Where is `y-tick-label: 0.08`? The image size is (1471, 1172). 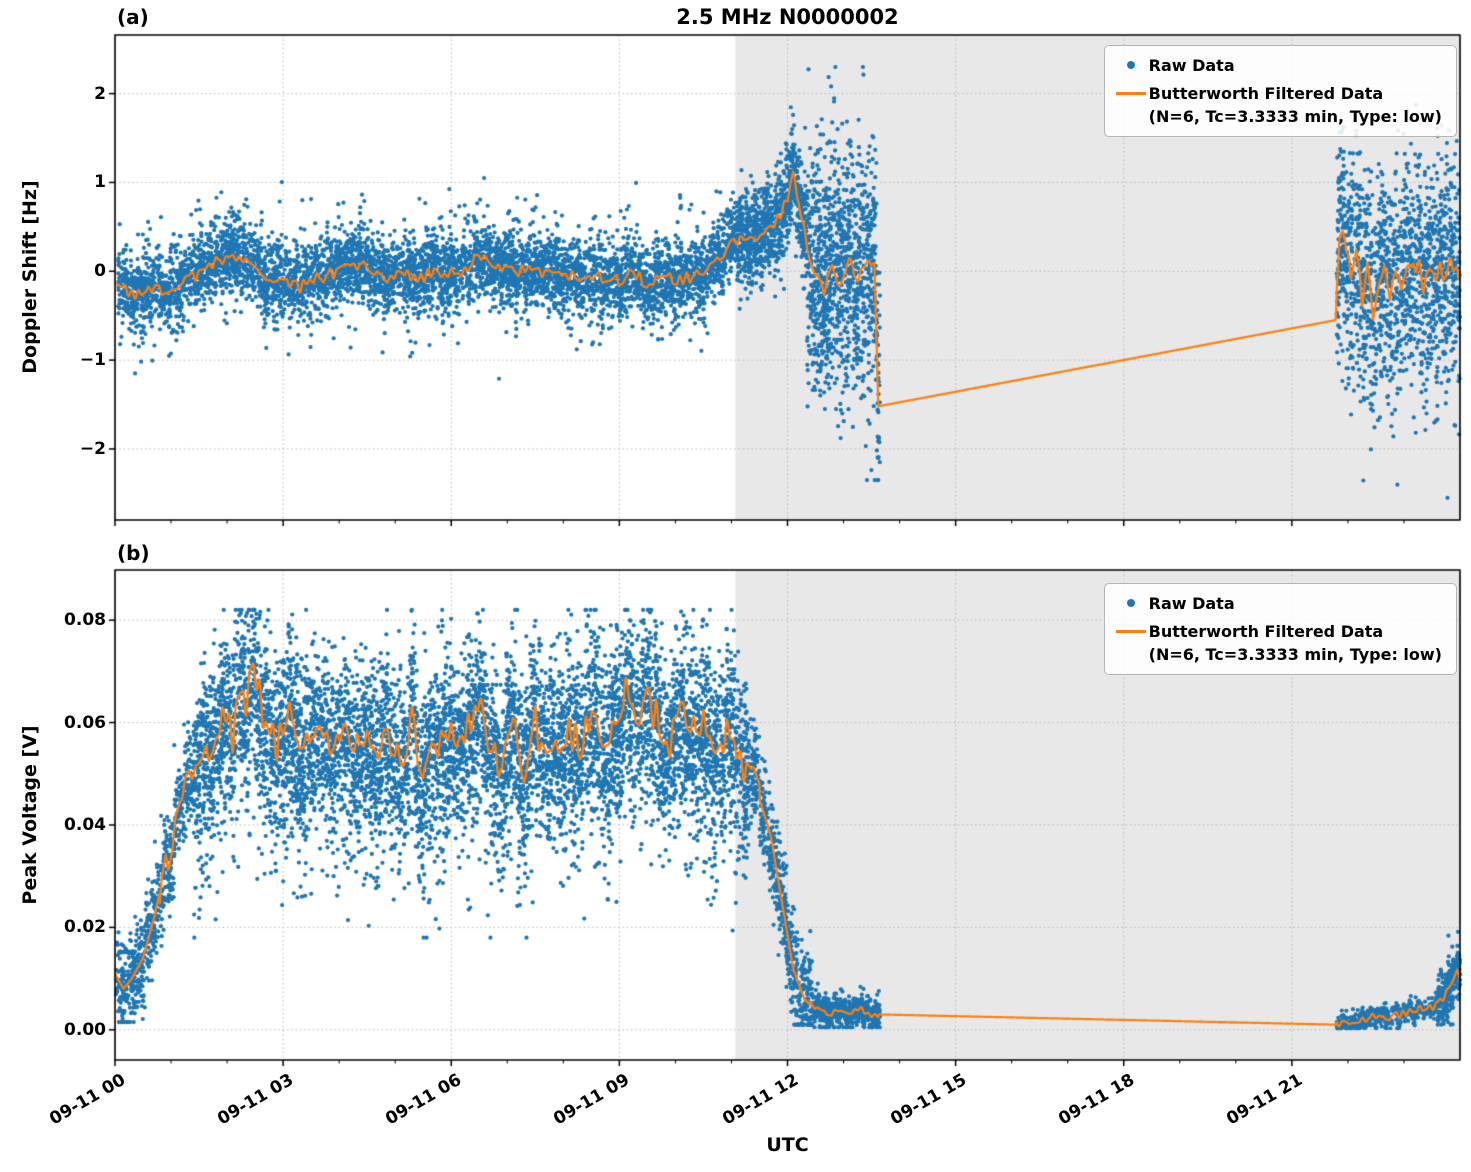
y-tick-label: 0.08 is located at coordinates (85, 620).